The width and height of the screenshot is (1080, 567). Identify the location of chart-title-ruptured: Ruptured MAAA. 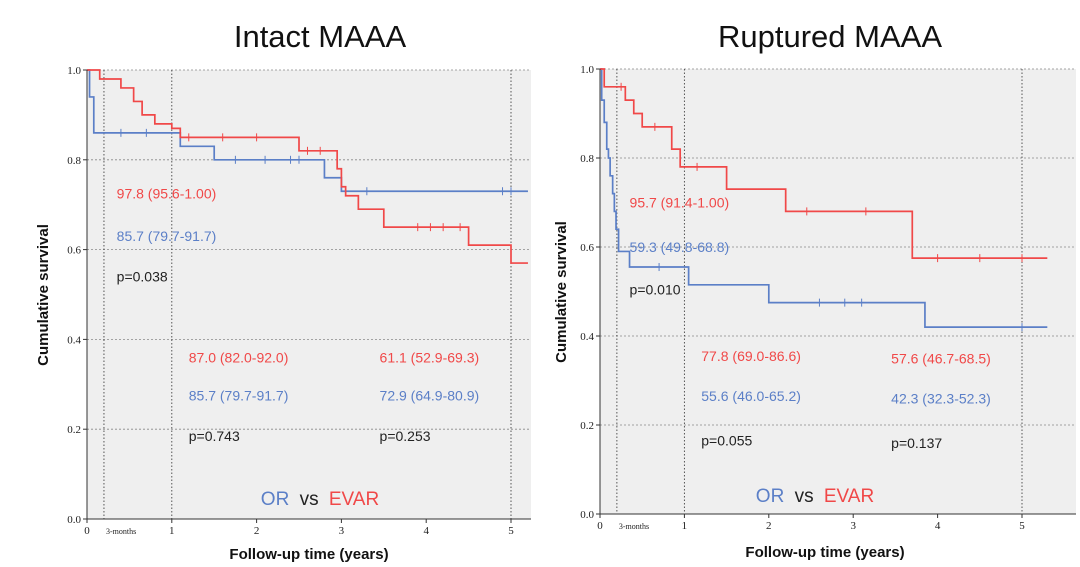
(830, 36).